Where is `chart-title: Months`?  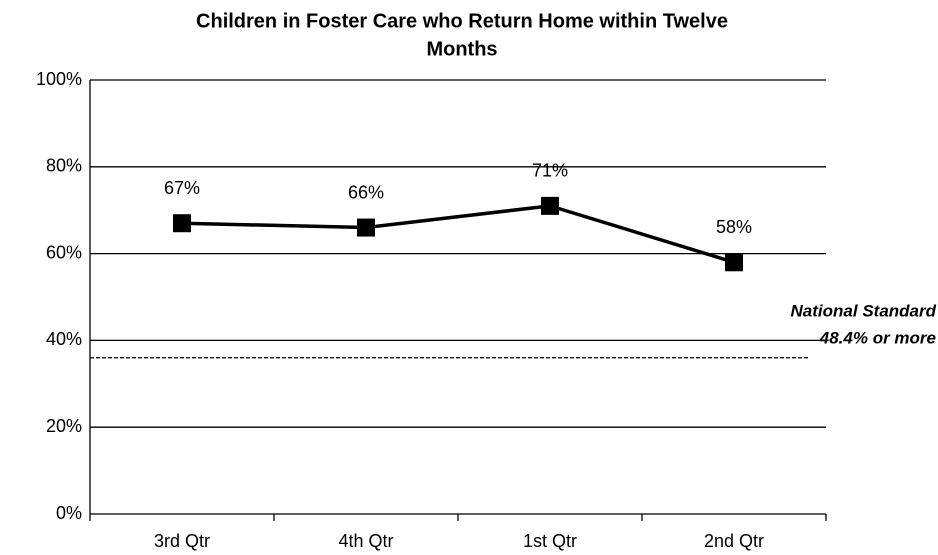
chart-title: Months is located at coordinates (461, 49).